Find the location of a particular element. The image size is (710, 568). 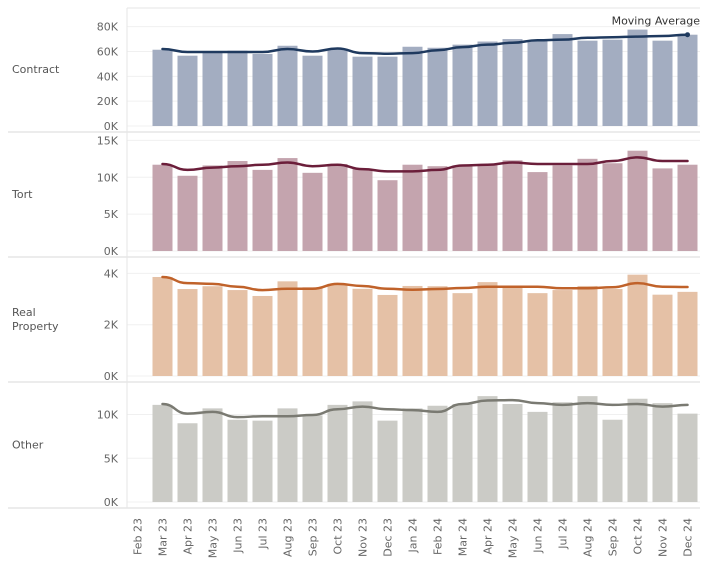

x-tick-label: Feb 24 is located at coordinates (438, 536).